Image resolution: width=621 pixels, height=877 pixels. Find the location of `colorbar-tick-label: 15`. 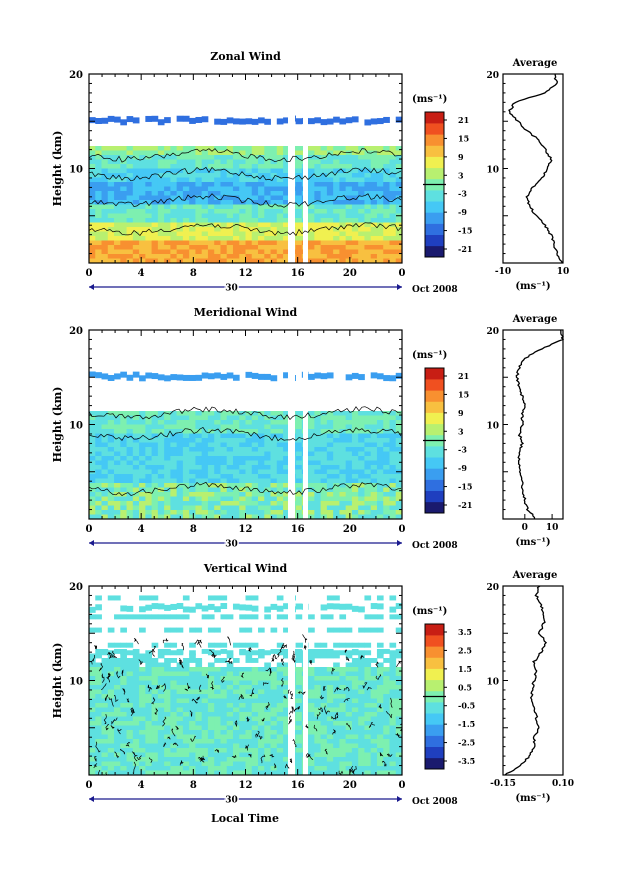

colorbar-tick-label: 15 is located at coordinates (463, 138).